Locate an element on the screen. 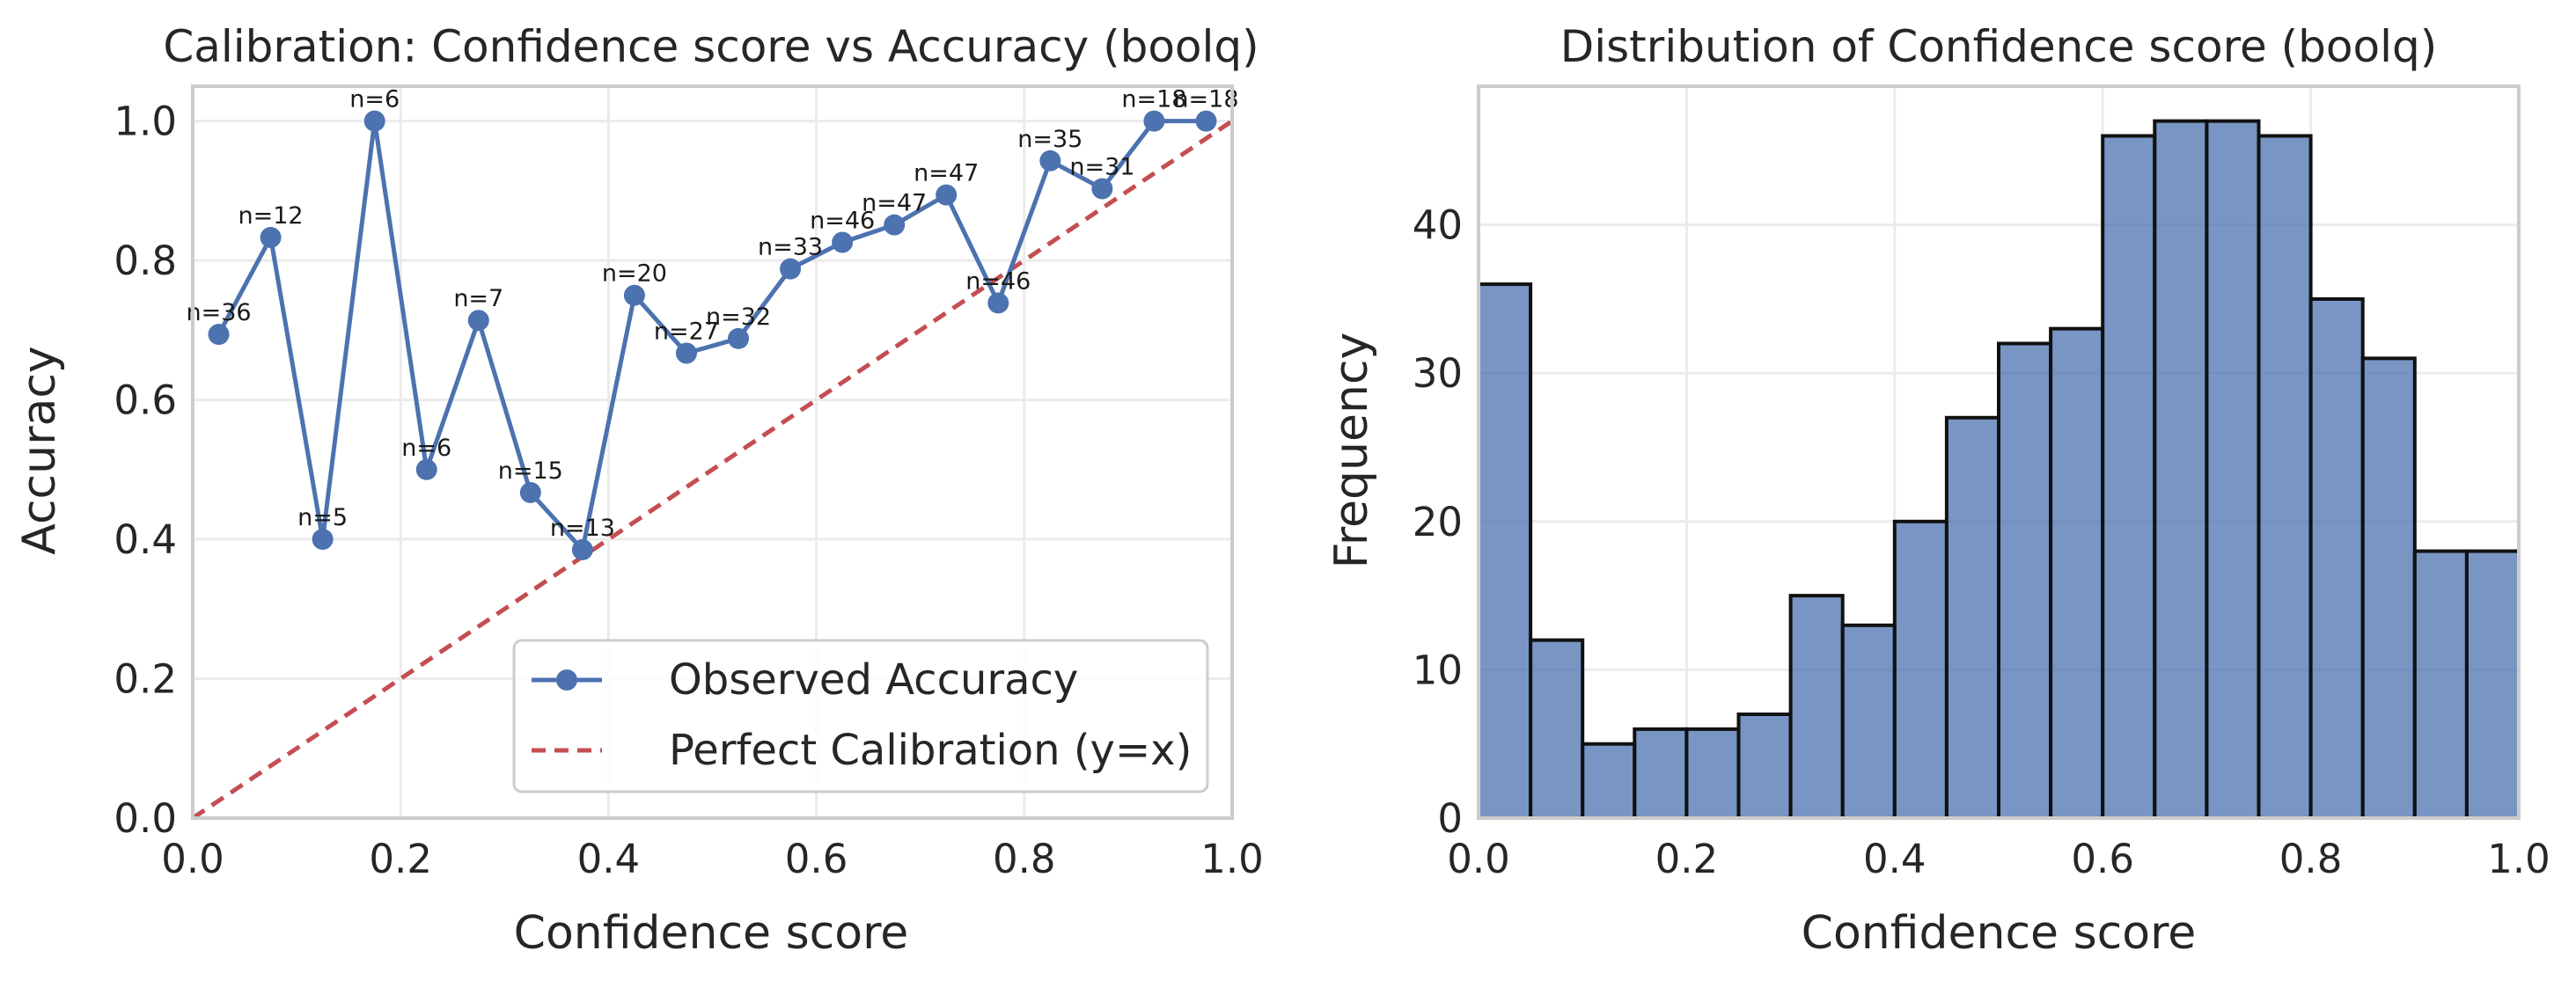  sample-count-label: n=13 is located at coordinates (582, 528).